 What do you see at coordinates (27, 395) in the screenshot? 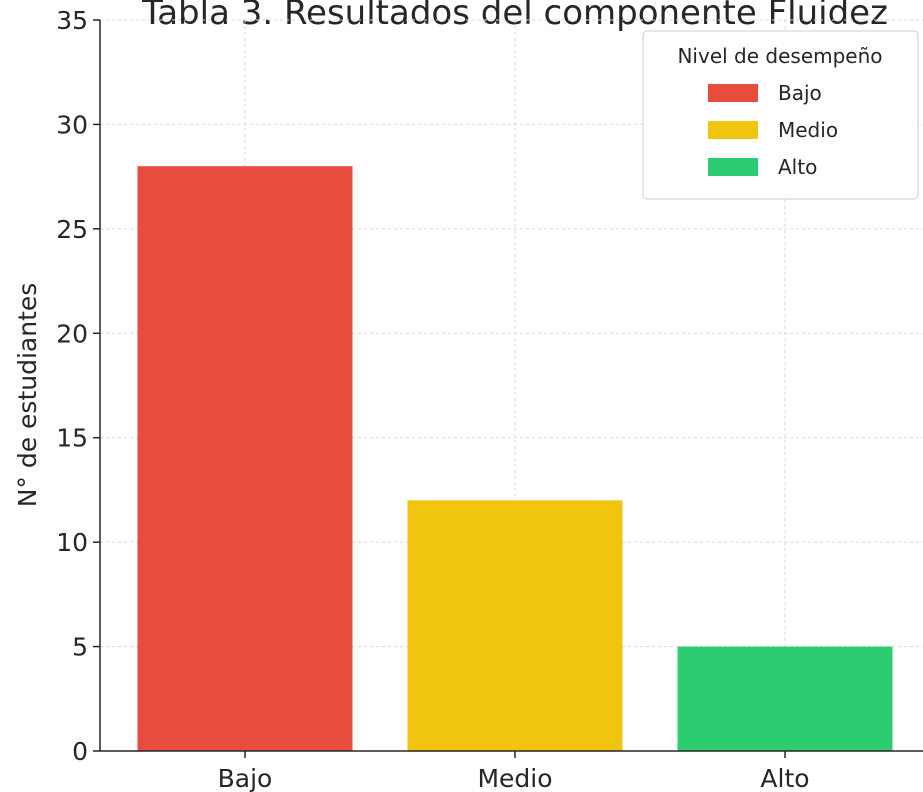
I see `y-axis-title: N° de estudiantes` at bounding box center [27, 395].